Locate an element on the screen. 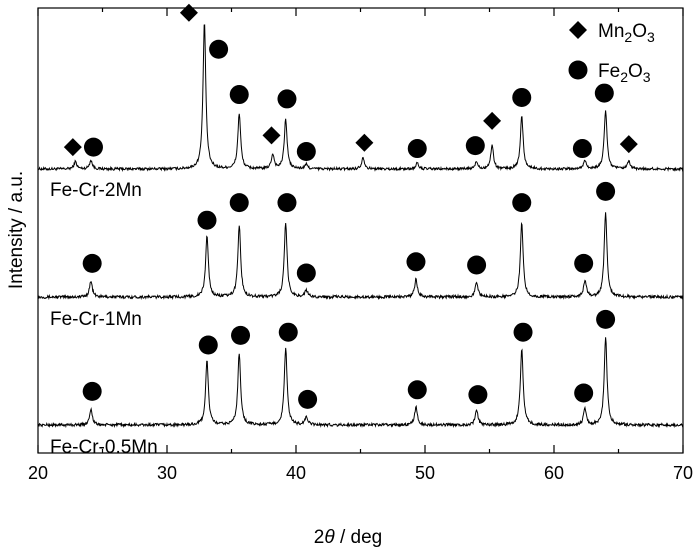  theta-symbol: θ is located at coordinates (329, 537).